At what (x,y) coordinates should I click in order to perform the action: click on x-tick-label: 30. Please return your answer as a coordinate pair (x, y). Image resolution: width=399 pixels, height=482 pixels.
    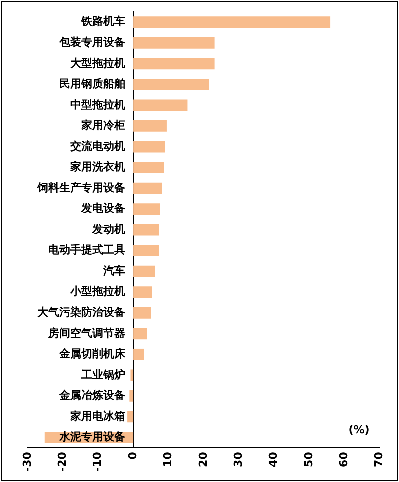
    Looking at the image, I should click on (238, 460).